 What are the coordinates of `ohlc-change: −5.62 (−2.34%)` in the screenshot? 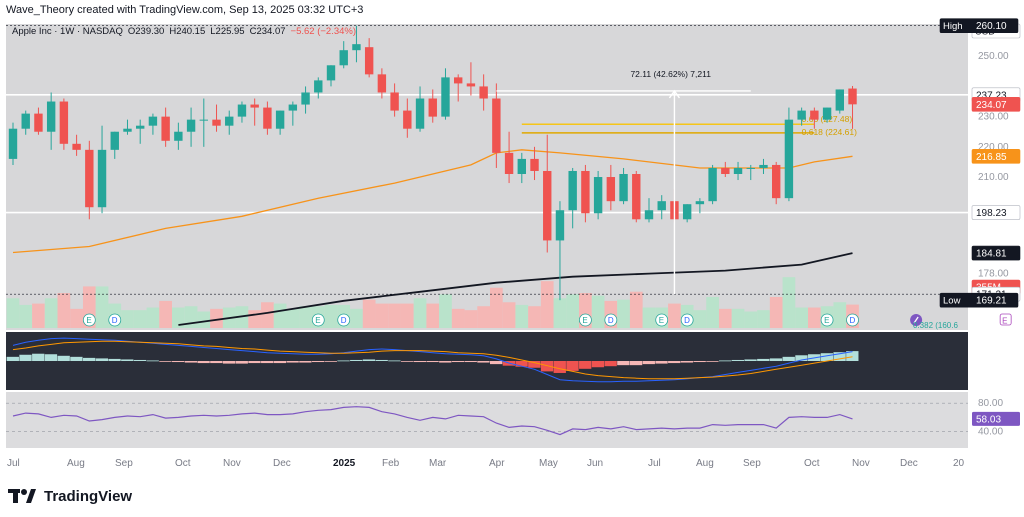 It's located at (324, 31).